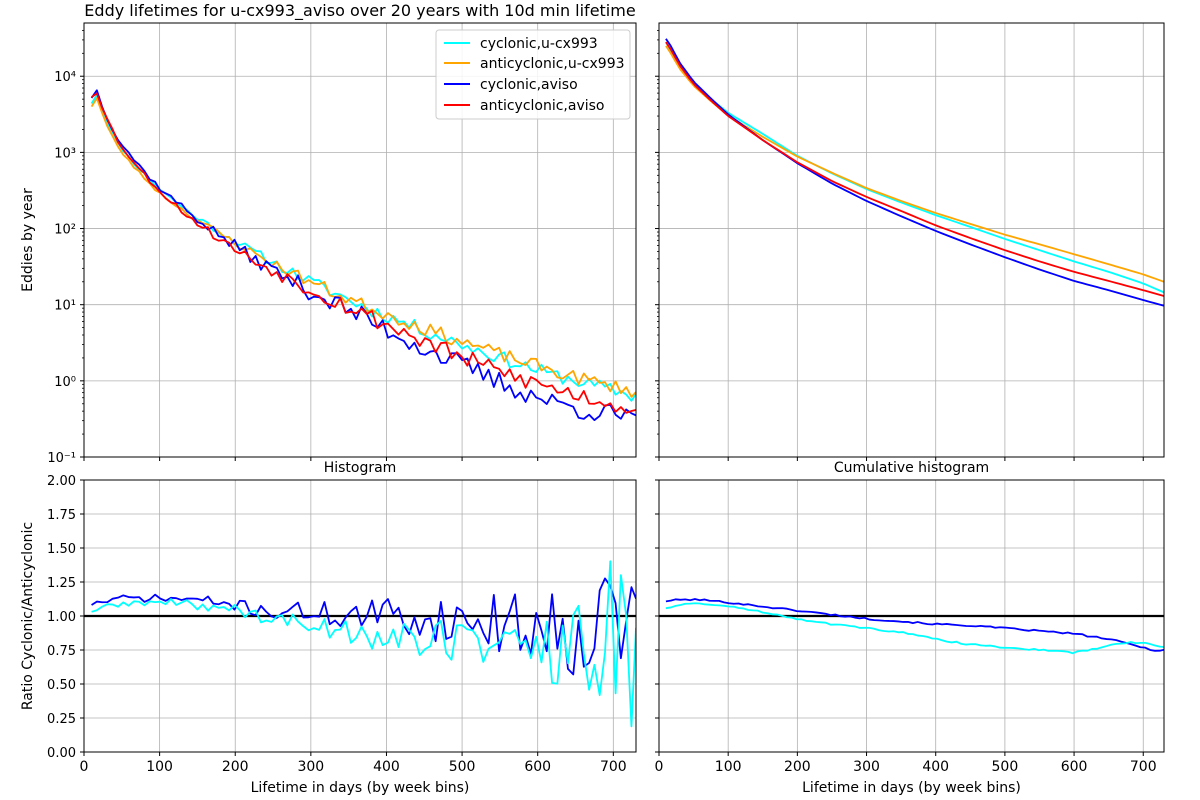 This screenshot has width=1200, height=800. What do you see at coordinates (61, 481) in the screenshot?
I see `y-tick-label: 2.00` at bounding box center [61, 481].